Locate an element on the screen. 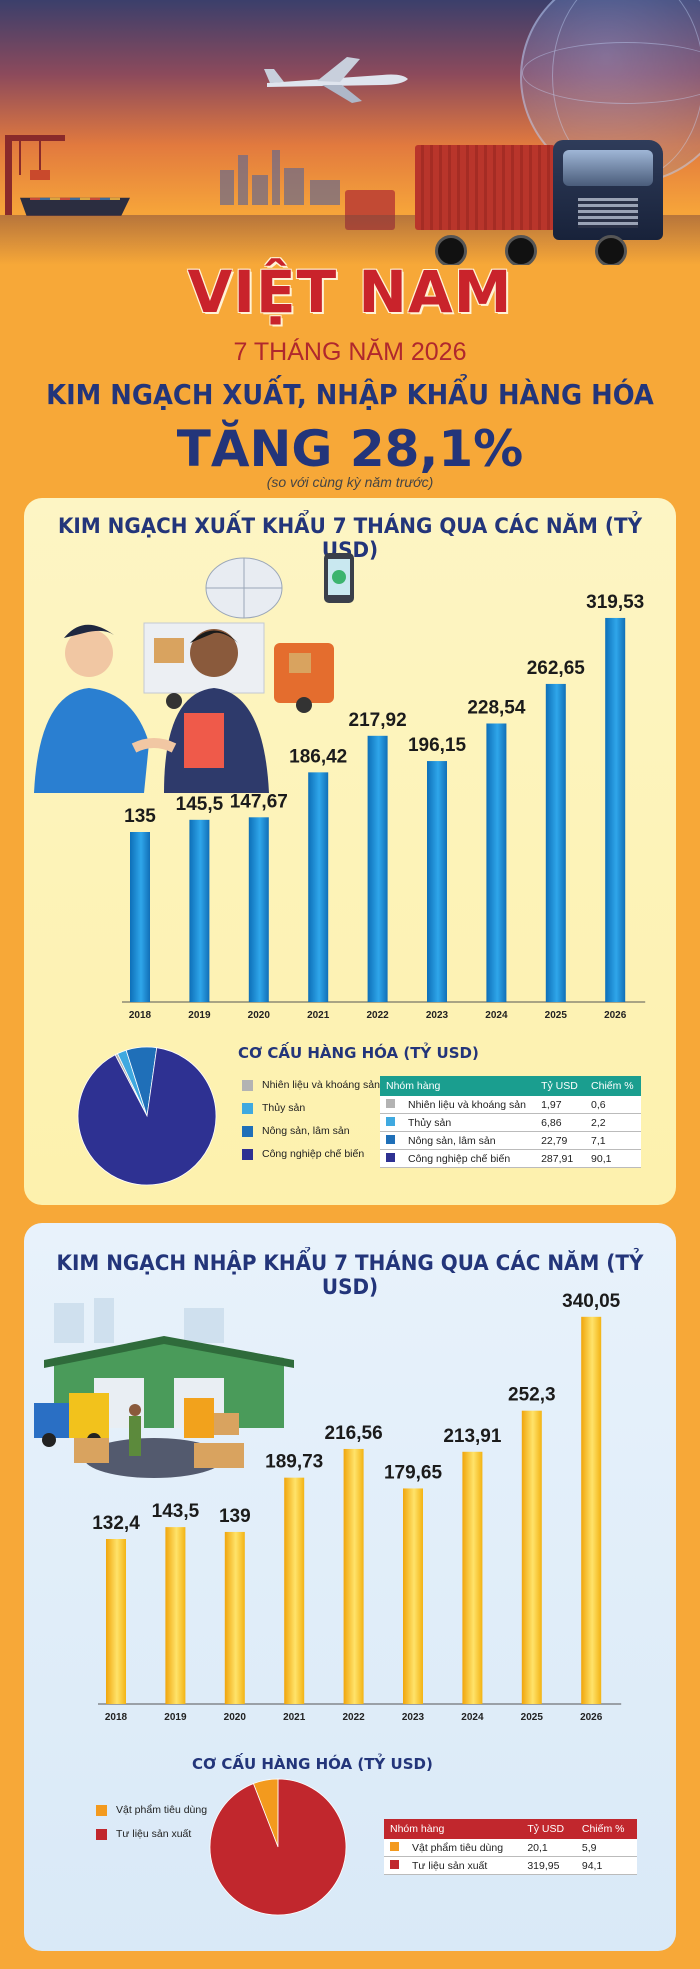 The width and height of the screenshot is (700, 1969). bar-value-label: 196,15 is located at coordinates (437, 745).